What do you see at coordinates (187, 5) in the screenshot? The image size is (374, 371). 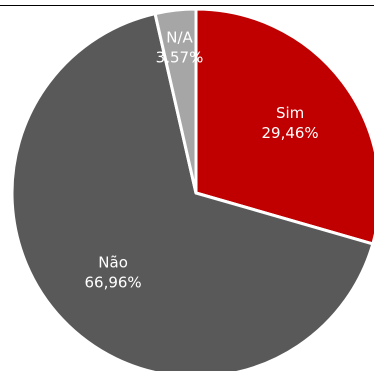 I see `top-divider` at bounding box center [187, 5].